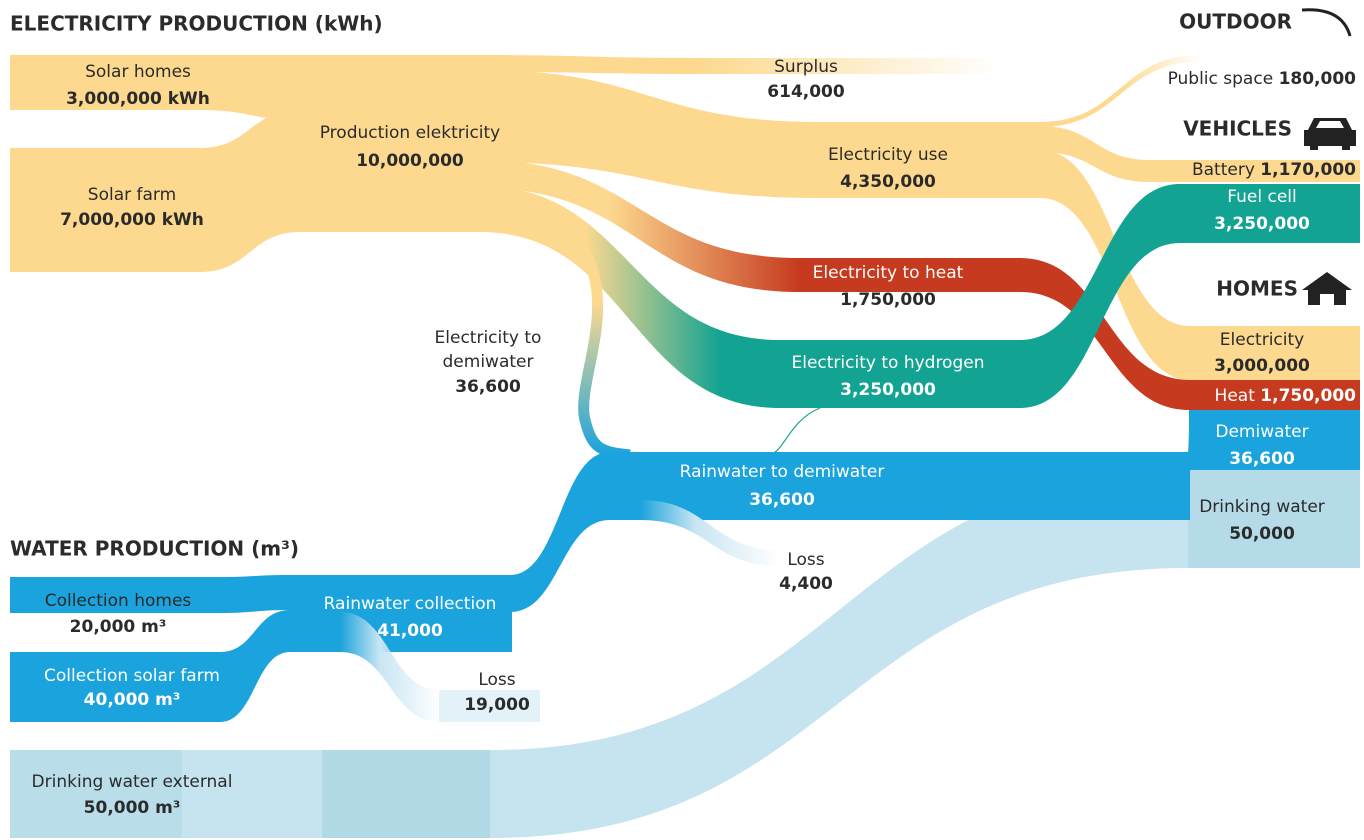  I want to click on node-label: Rainwater collection, so click(410, 604).